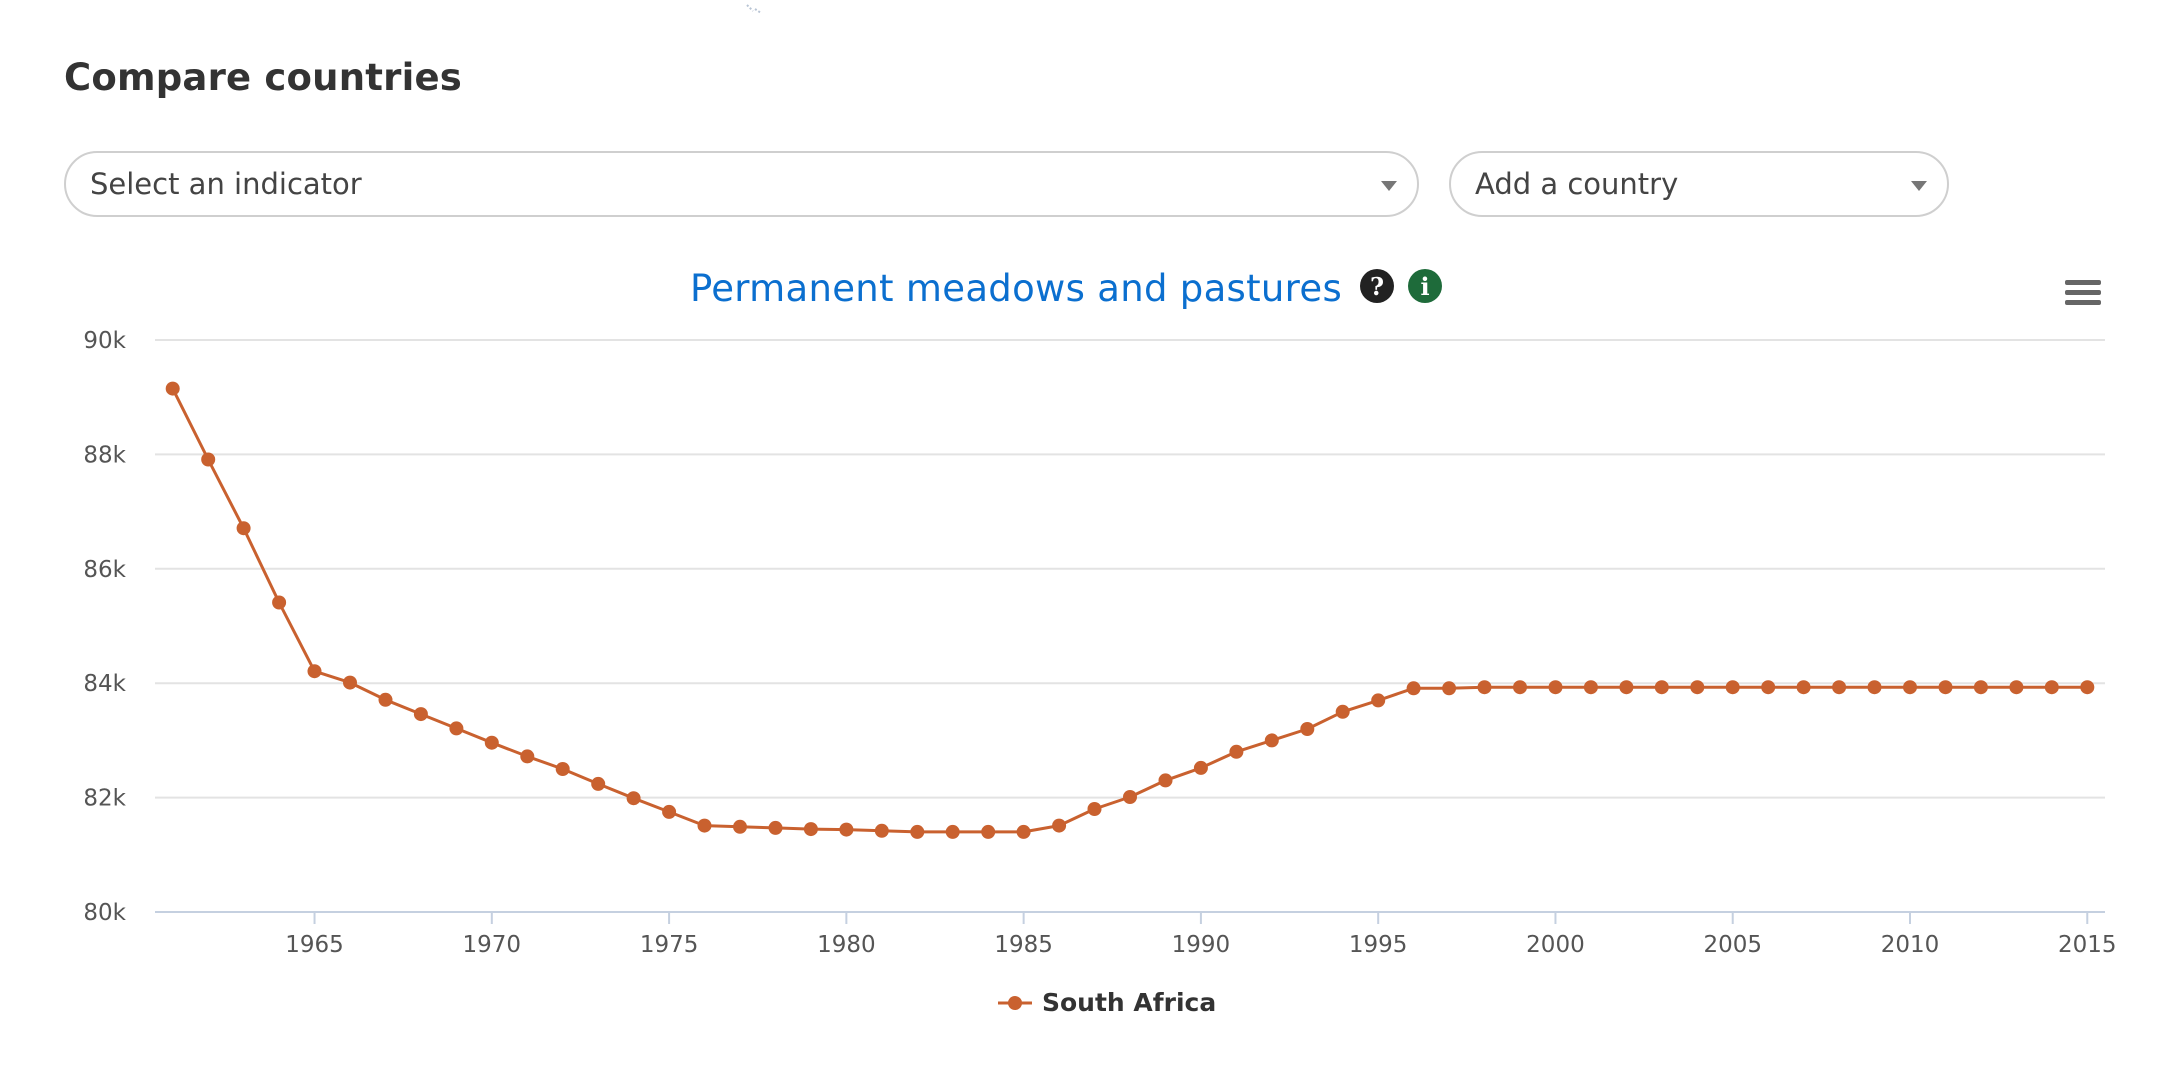  I want to click on indicator-select-label: Select an indicator, so click(226, 184).